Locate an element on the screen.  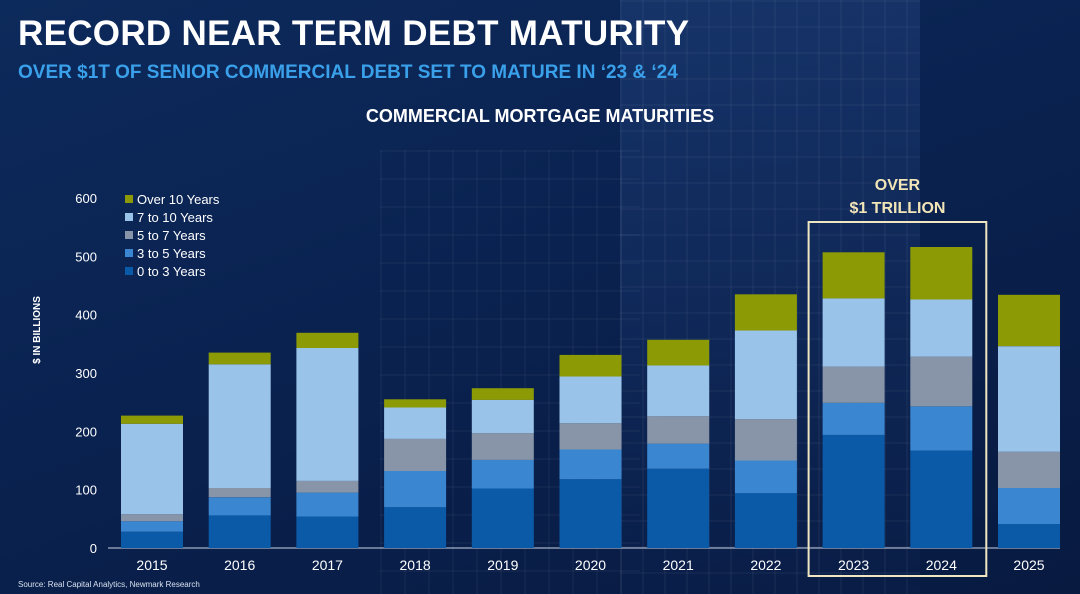
legend-label: Over 10 Years is located at coordinates (178, 199).